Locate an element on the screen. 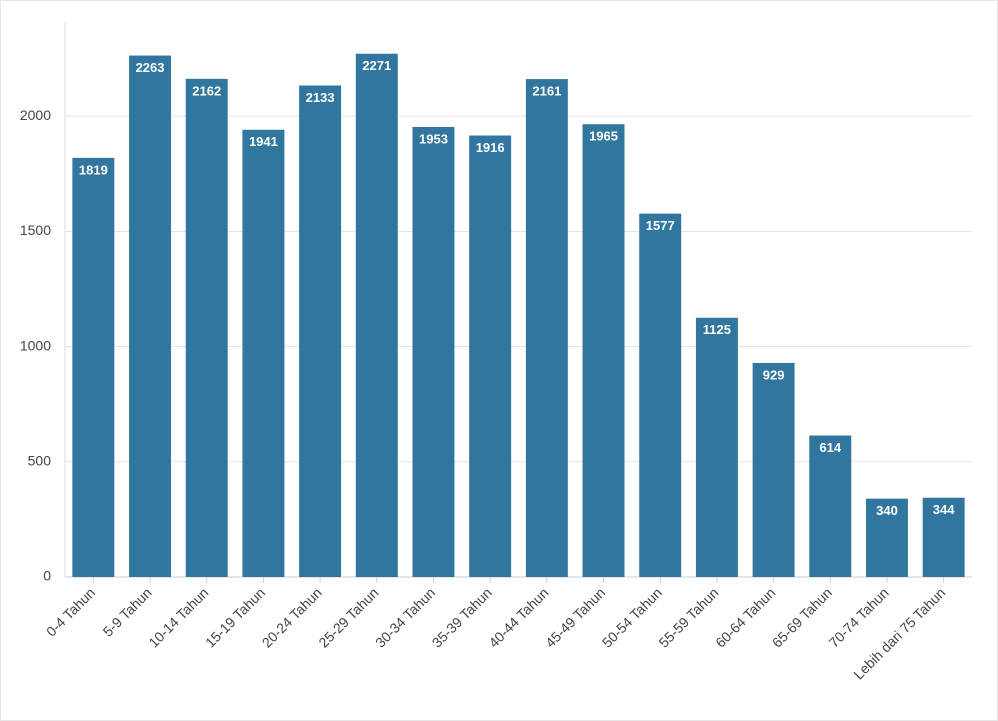 Image resolution: width=998 pixels, height=721 pixels. data-label: 1965 is located at coordinates (603, 136).